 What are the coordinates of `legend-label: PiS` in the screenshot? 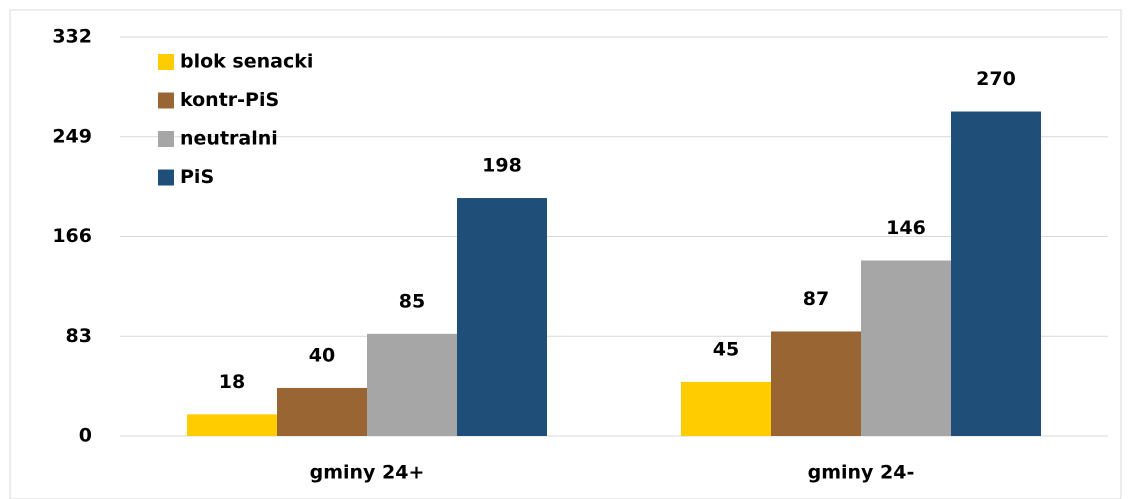 It's located at (197, 177).